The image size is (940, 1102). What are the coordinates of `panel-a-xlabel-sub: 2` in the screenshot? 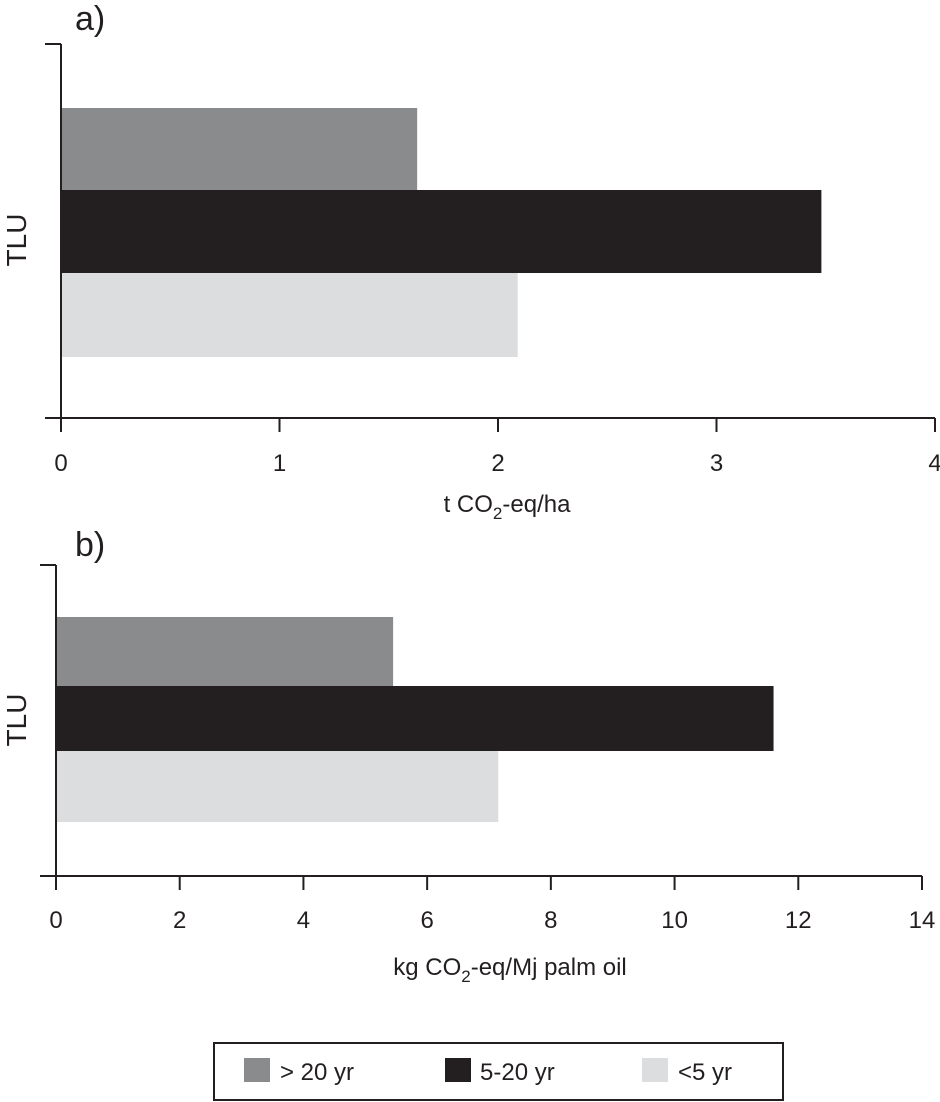 It's located at (497, 513).